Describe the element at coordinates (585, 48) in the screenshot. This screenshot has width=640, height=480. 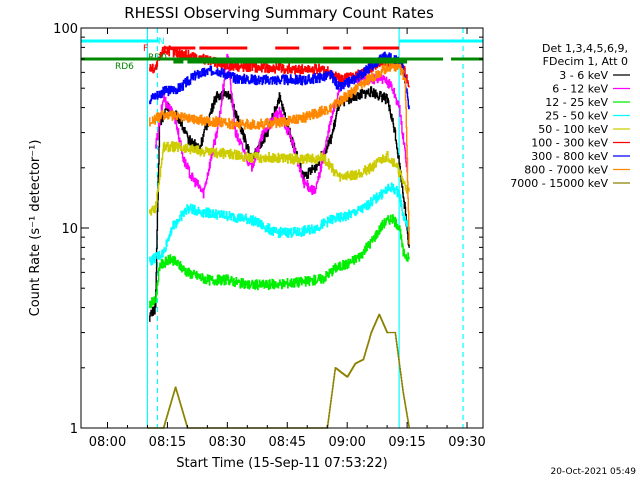
I see `legend-header-1: Det 1,3,4,5,6,9,` at that location.